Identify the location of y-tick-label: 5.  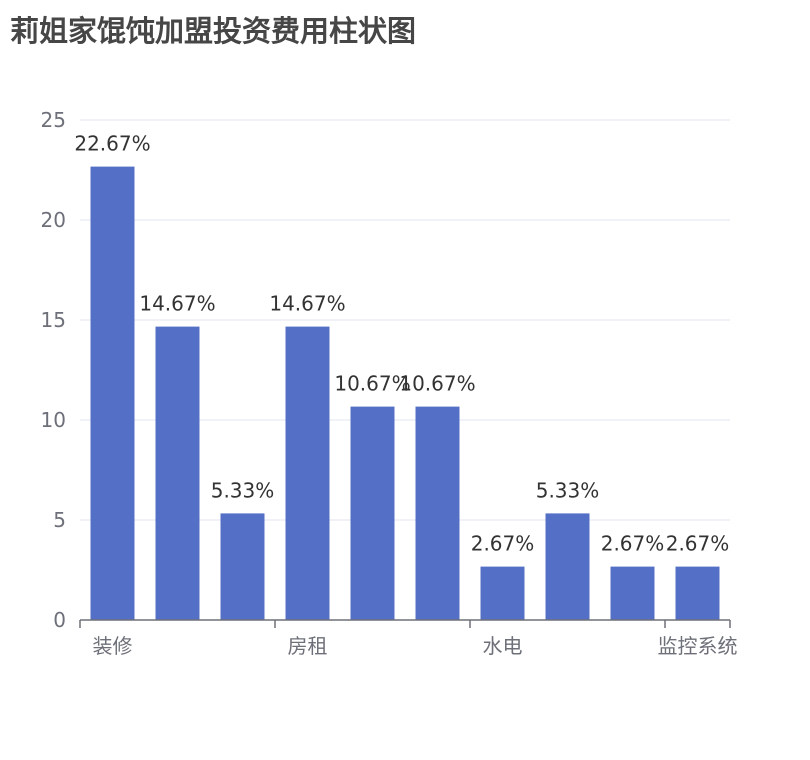
(59, 520).